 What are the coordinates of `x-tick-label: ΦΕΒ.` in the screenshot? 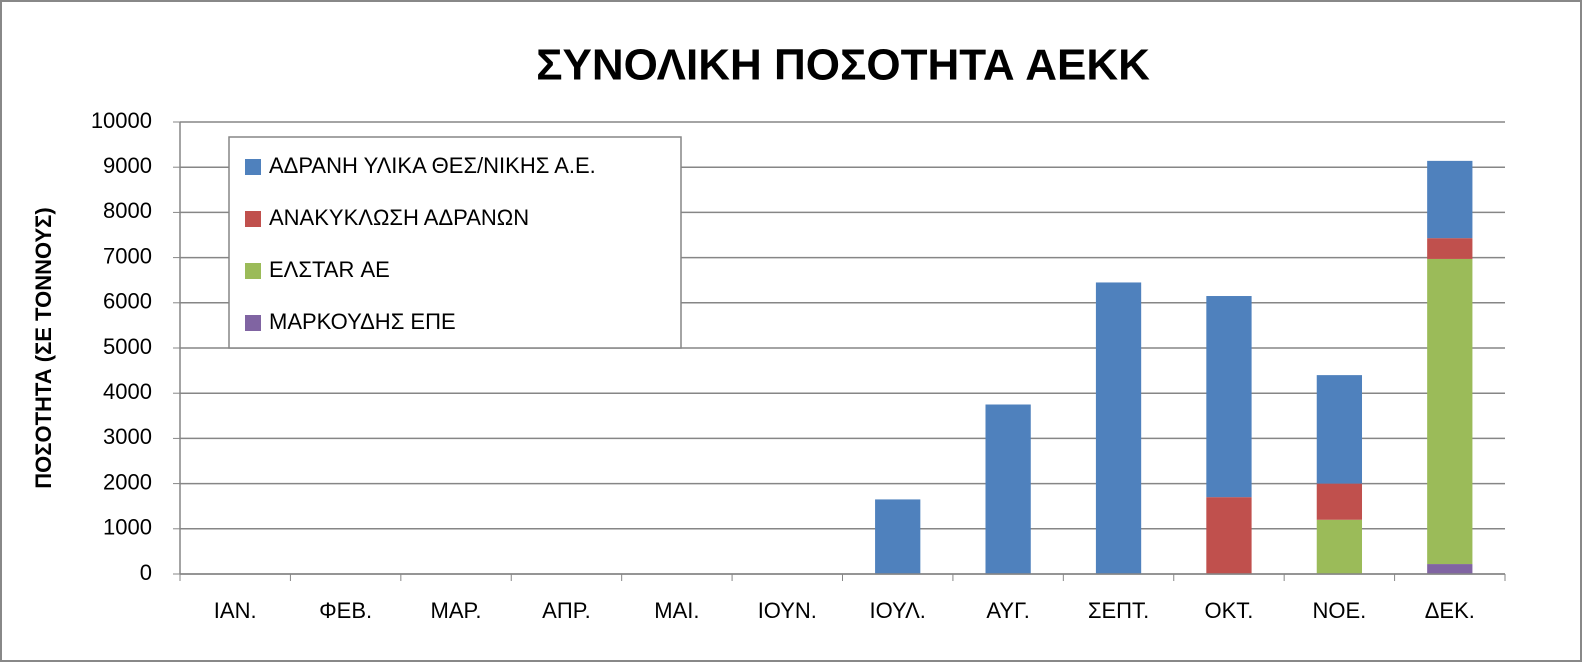 It's located at (345, 610).